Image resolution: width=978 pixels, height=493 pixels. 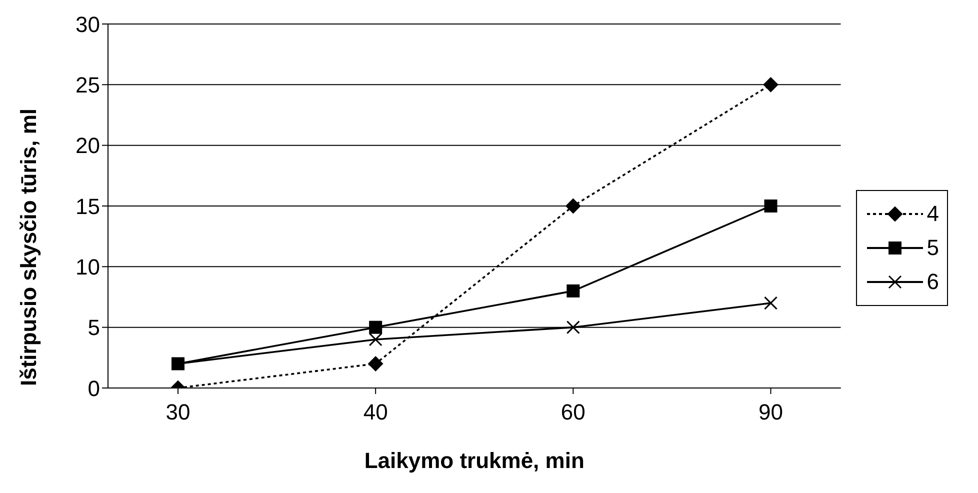 What do you see at coordinates (94, 388) in the screenshot?
I see `y-tick-label: 0` at bounding box center [94, 388].